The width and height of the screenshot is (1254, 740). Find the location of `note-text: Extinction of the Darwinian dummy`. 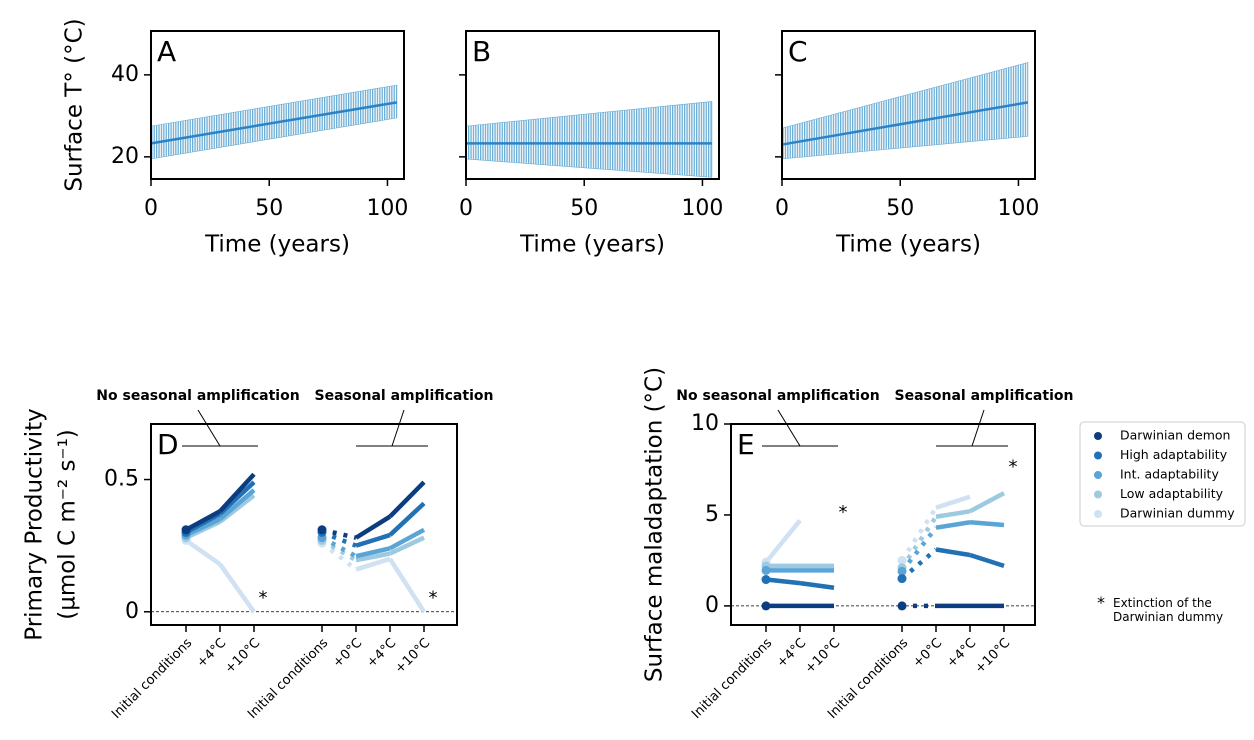

note-text: Extinction of the Darwinian dummy is located at coordinates (1168, 610).